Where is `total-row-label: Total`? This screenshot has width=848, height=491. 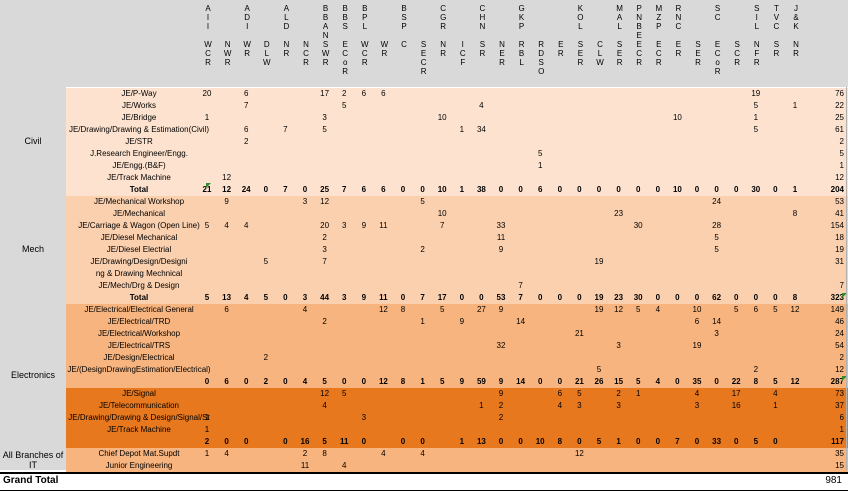
total-row-label: Total is located at coordinates (139, 297).